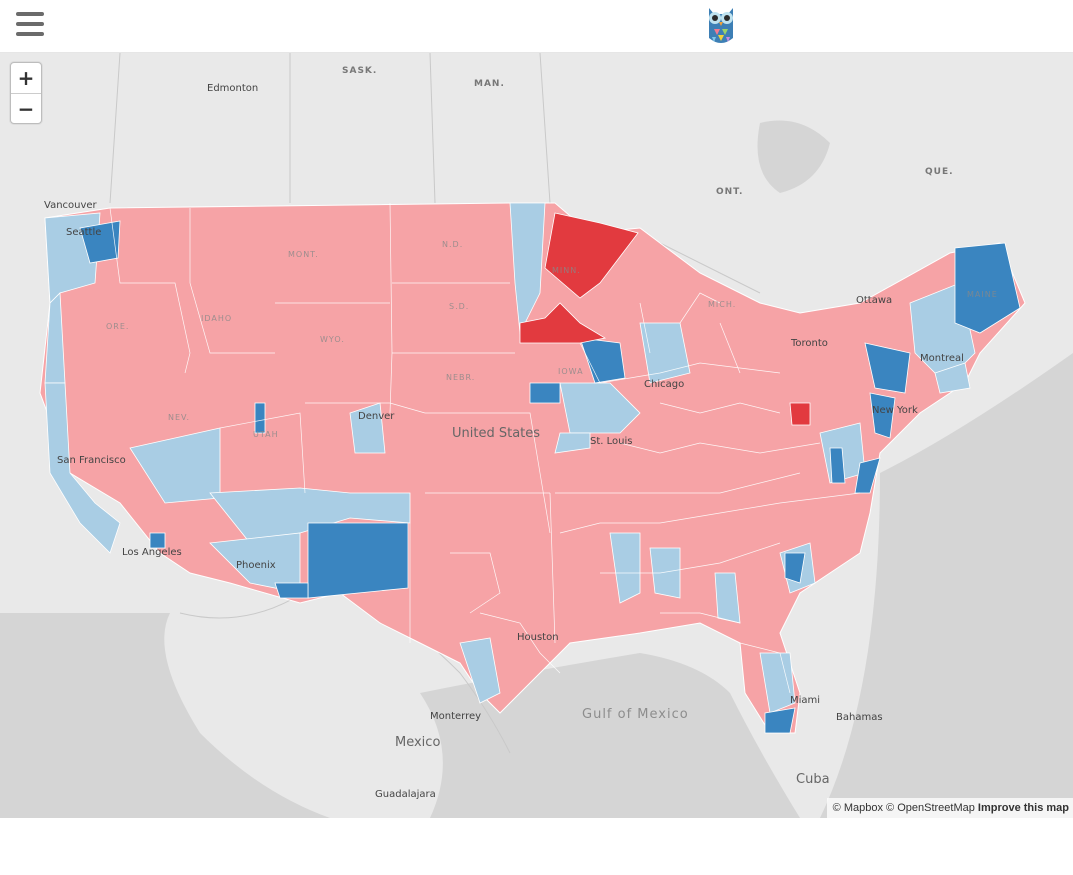  Describe the element at coordinates (152, 552) in the screenshot. I see `map-label-los-angeles: Los Angeles` at that location.